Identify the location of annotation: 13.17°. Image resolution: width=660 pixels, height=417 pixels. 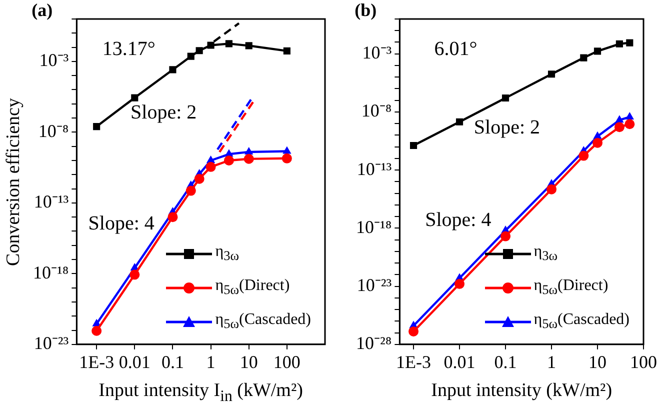
(129, 49).